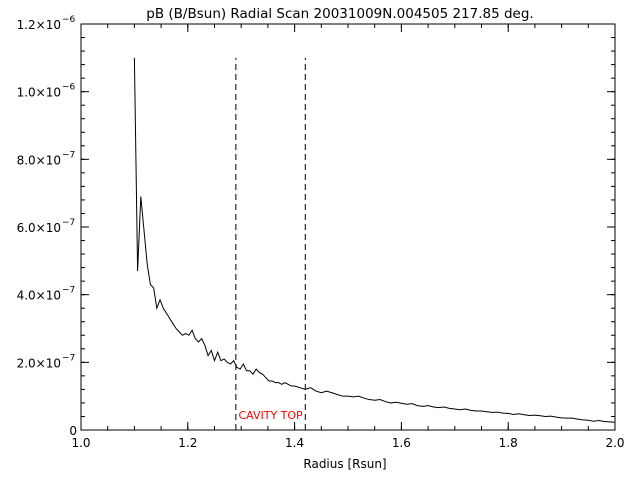 The height and width of the screenshot is (480, 640). What do you see at coordinates (344, 464) in the screenshot?
I see `x-axis-label: Radius [Rsun]` at bounding box center [344, 464].